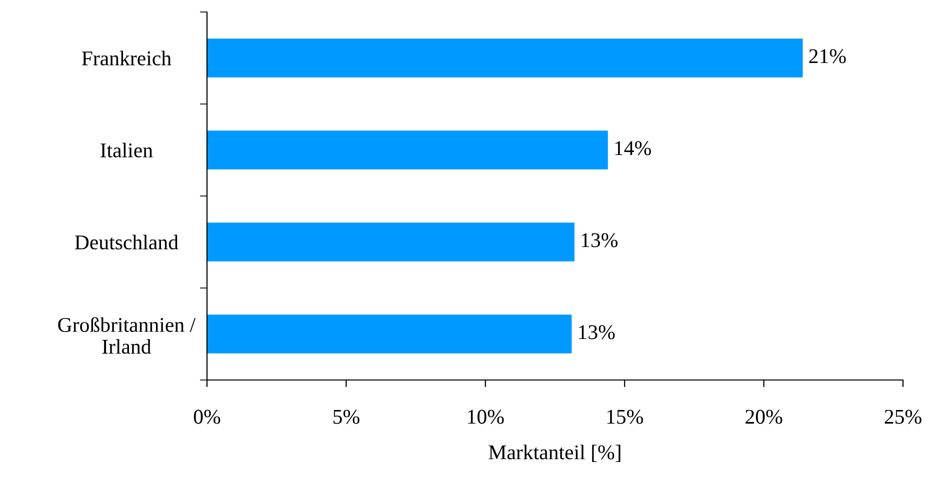 This screenshot has width=935, height=480. What do you see at coordinates (554, 453) in the screenshot?
I see `x-axis-title: Marktanteil [%]` at bounding box center [554, 453].